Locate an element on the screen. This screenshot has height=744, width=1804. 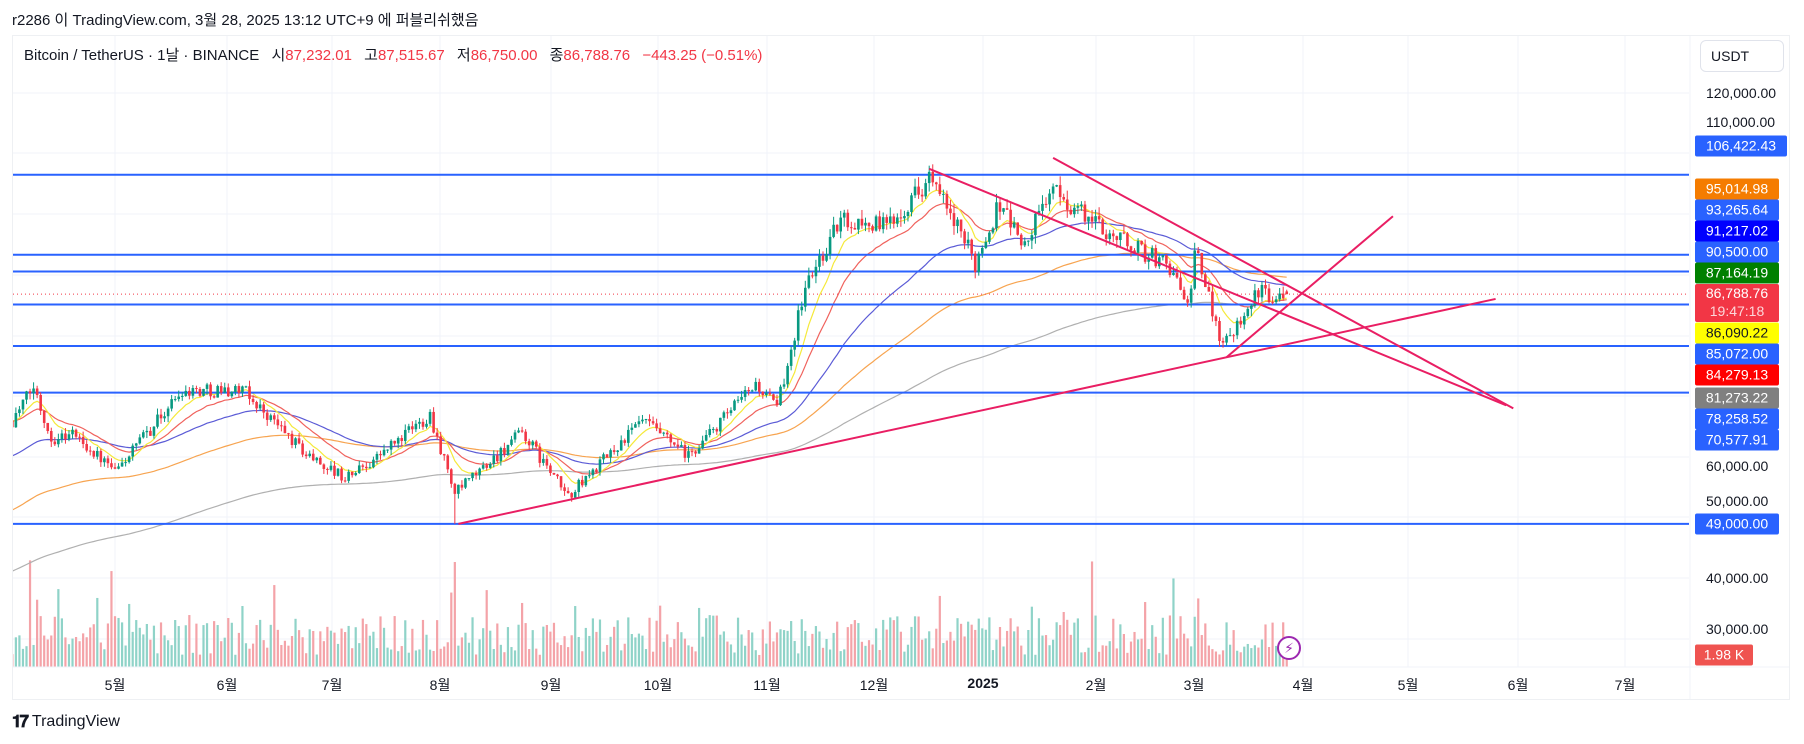
close-value: 86,788.76 is located at coordinates (597, 55).